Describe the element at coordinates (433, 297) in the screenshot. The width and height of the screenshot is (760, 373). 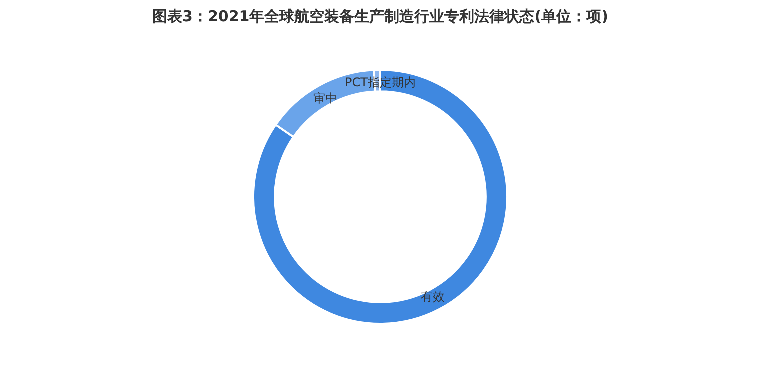
I see `slice-label: 有效` at that location.